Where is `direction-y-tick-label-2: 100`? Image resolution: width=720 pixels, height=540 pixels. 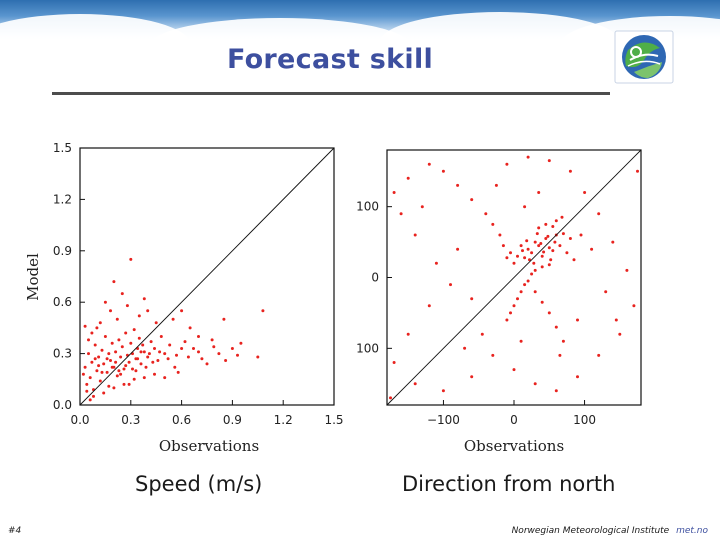 direction-y-tick-label-2: 100 is located at coordinates (367, 207).